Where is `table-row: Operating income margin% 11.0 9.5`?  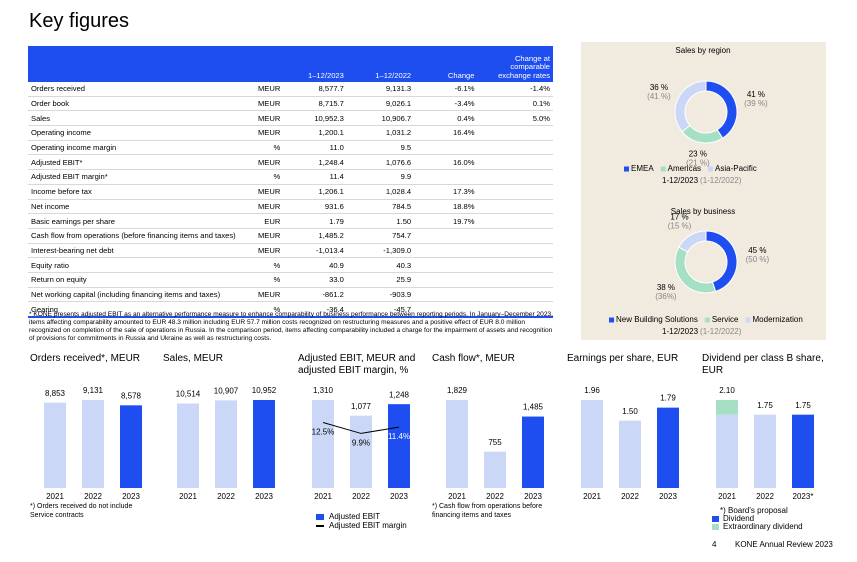 table-row: Operating income margin% 11.0 9.5 is located at coordinates (290, 148).